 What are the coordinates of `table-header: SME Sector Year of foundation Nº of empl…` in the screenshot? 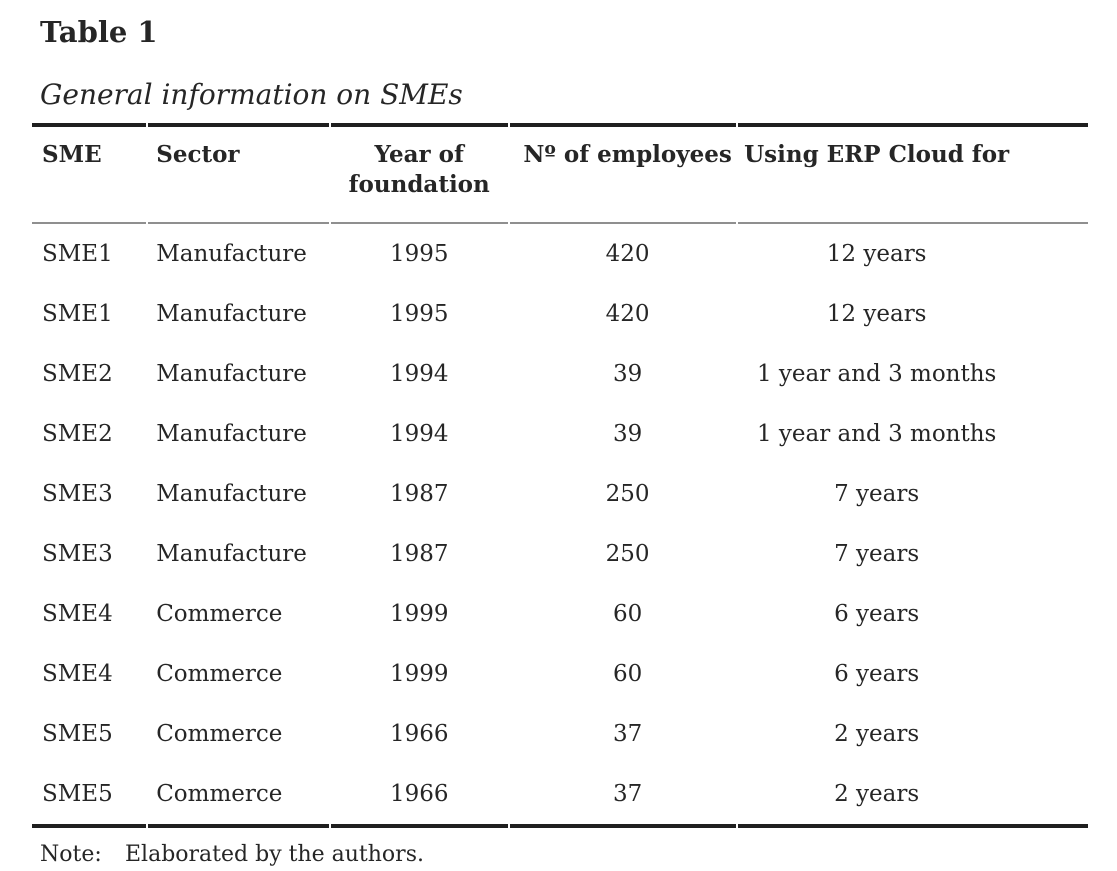 It's located at (560, 173).